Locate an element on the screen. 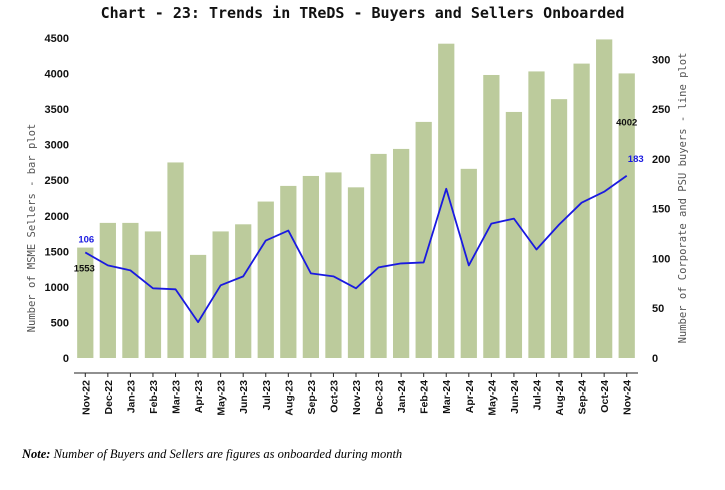 The height and width of the screenshot is (490, 725). x-tick-label: Nov-22 is located at coordinates (86, 397).